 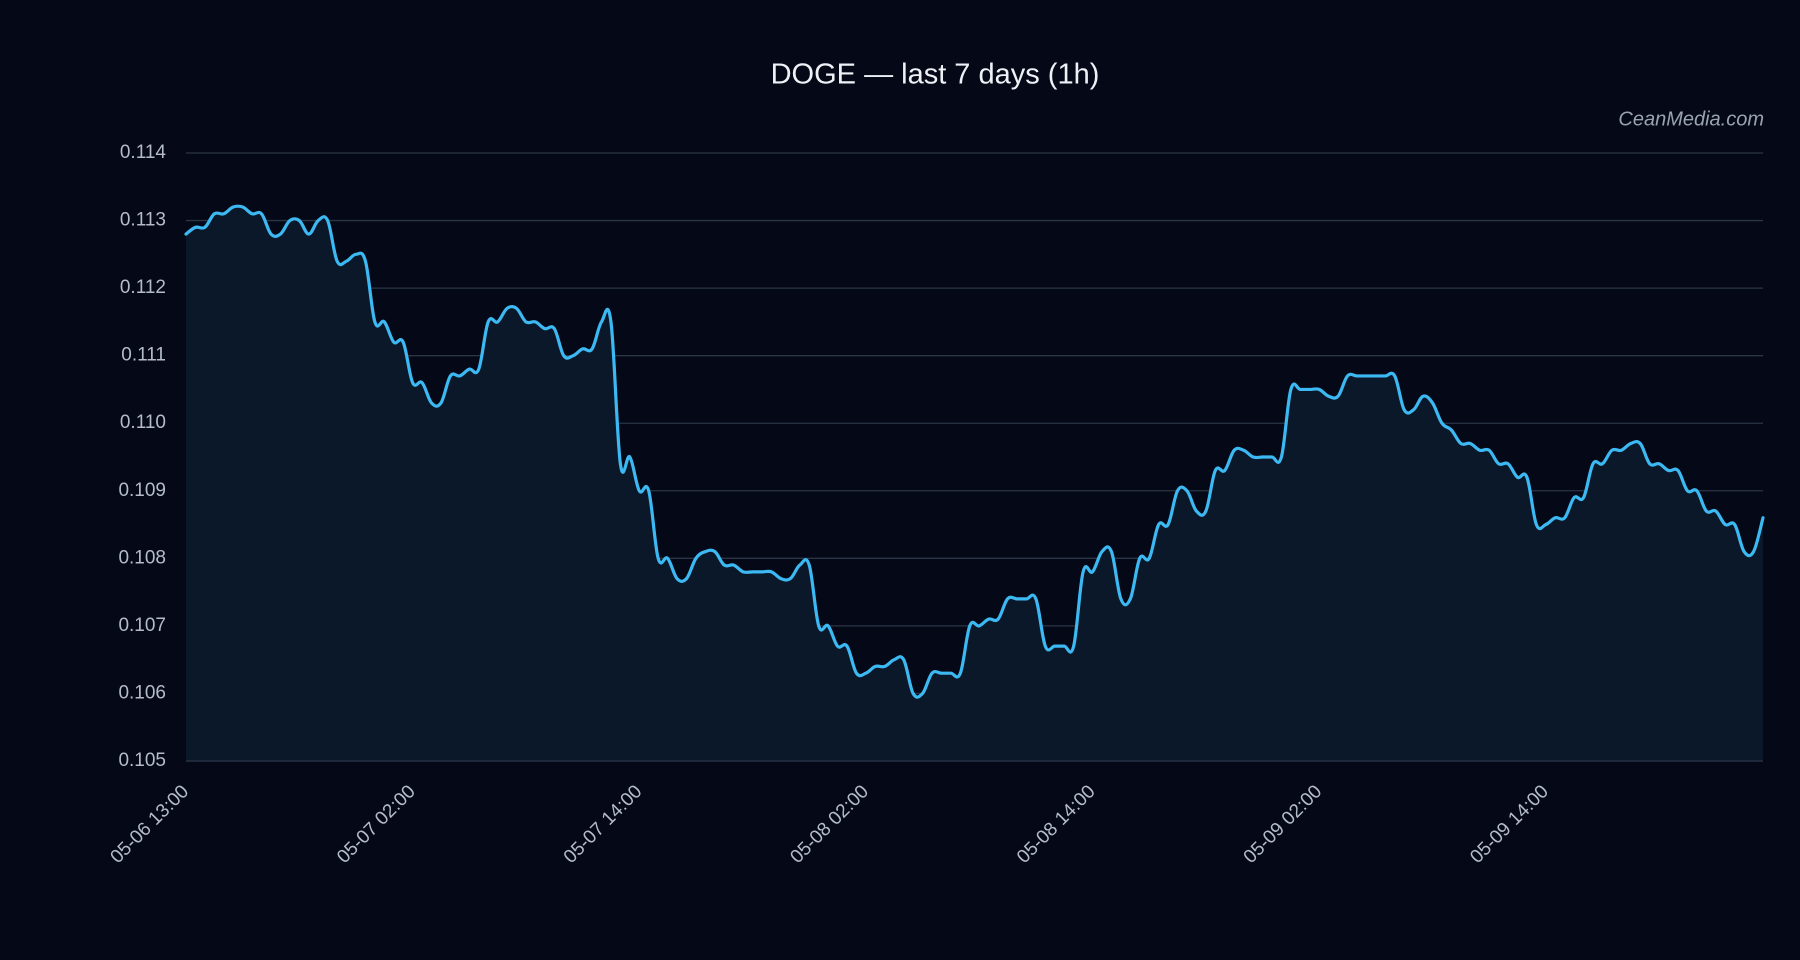 I want to click on watermark: CeanMedia.com, so click(x=1691, y=119).